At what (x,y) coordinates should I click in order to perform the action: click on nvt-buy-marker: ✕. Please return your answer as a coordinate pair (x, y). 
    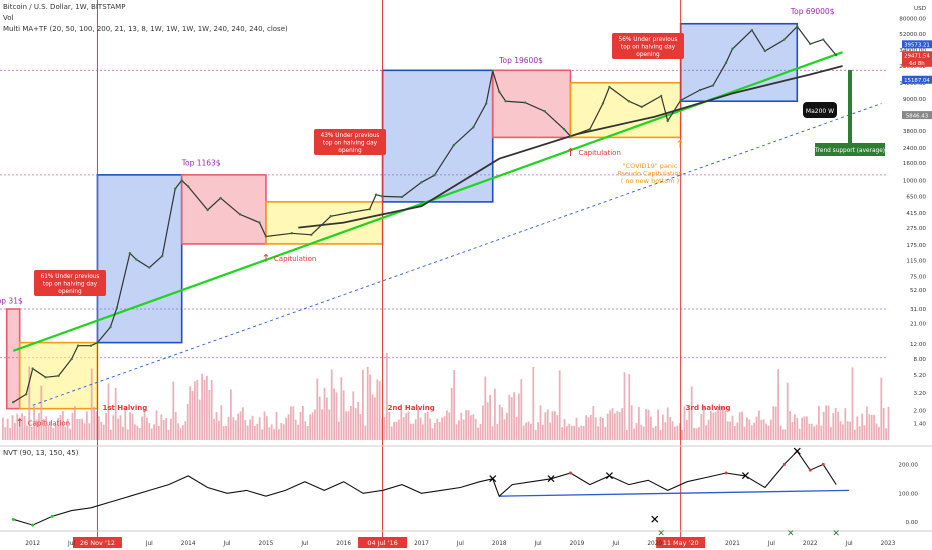
    Looking at the image, I should click on (661, 534).